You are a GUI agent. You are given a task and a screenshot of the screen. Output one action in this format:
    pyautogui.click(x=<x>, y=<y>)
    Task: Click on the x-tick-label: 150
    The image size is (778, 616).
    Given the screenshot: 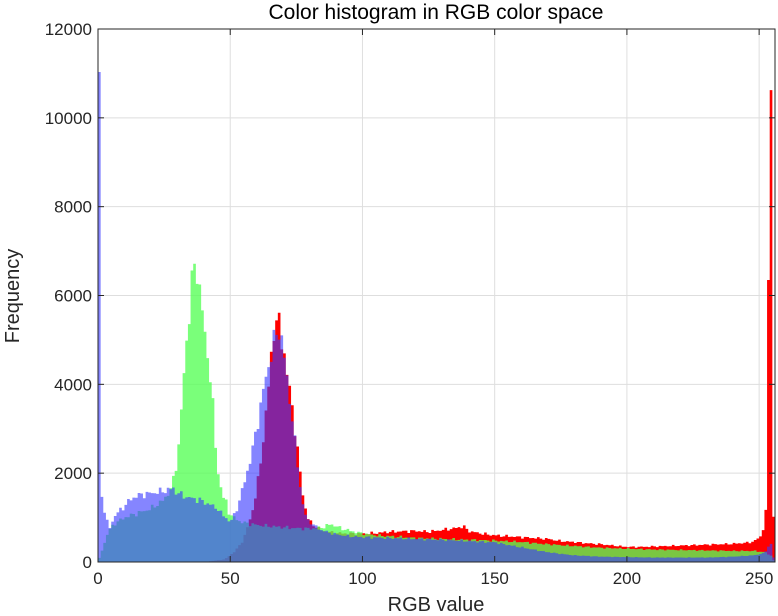 What is the action you would take?
    pyautogui.click(x=494, y=578)
    